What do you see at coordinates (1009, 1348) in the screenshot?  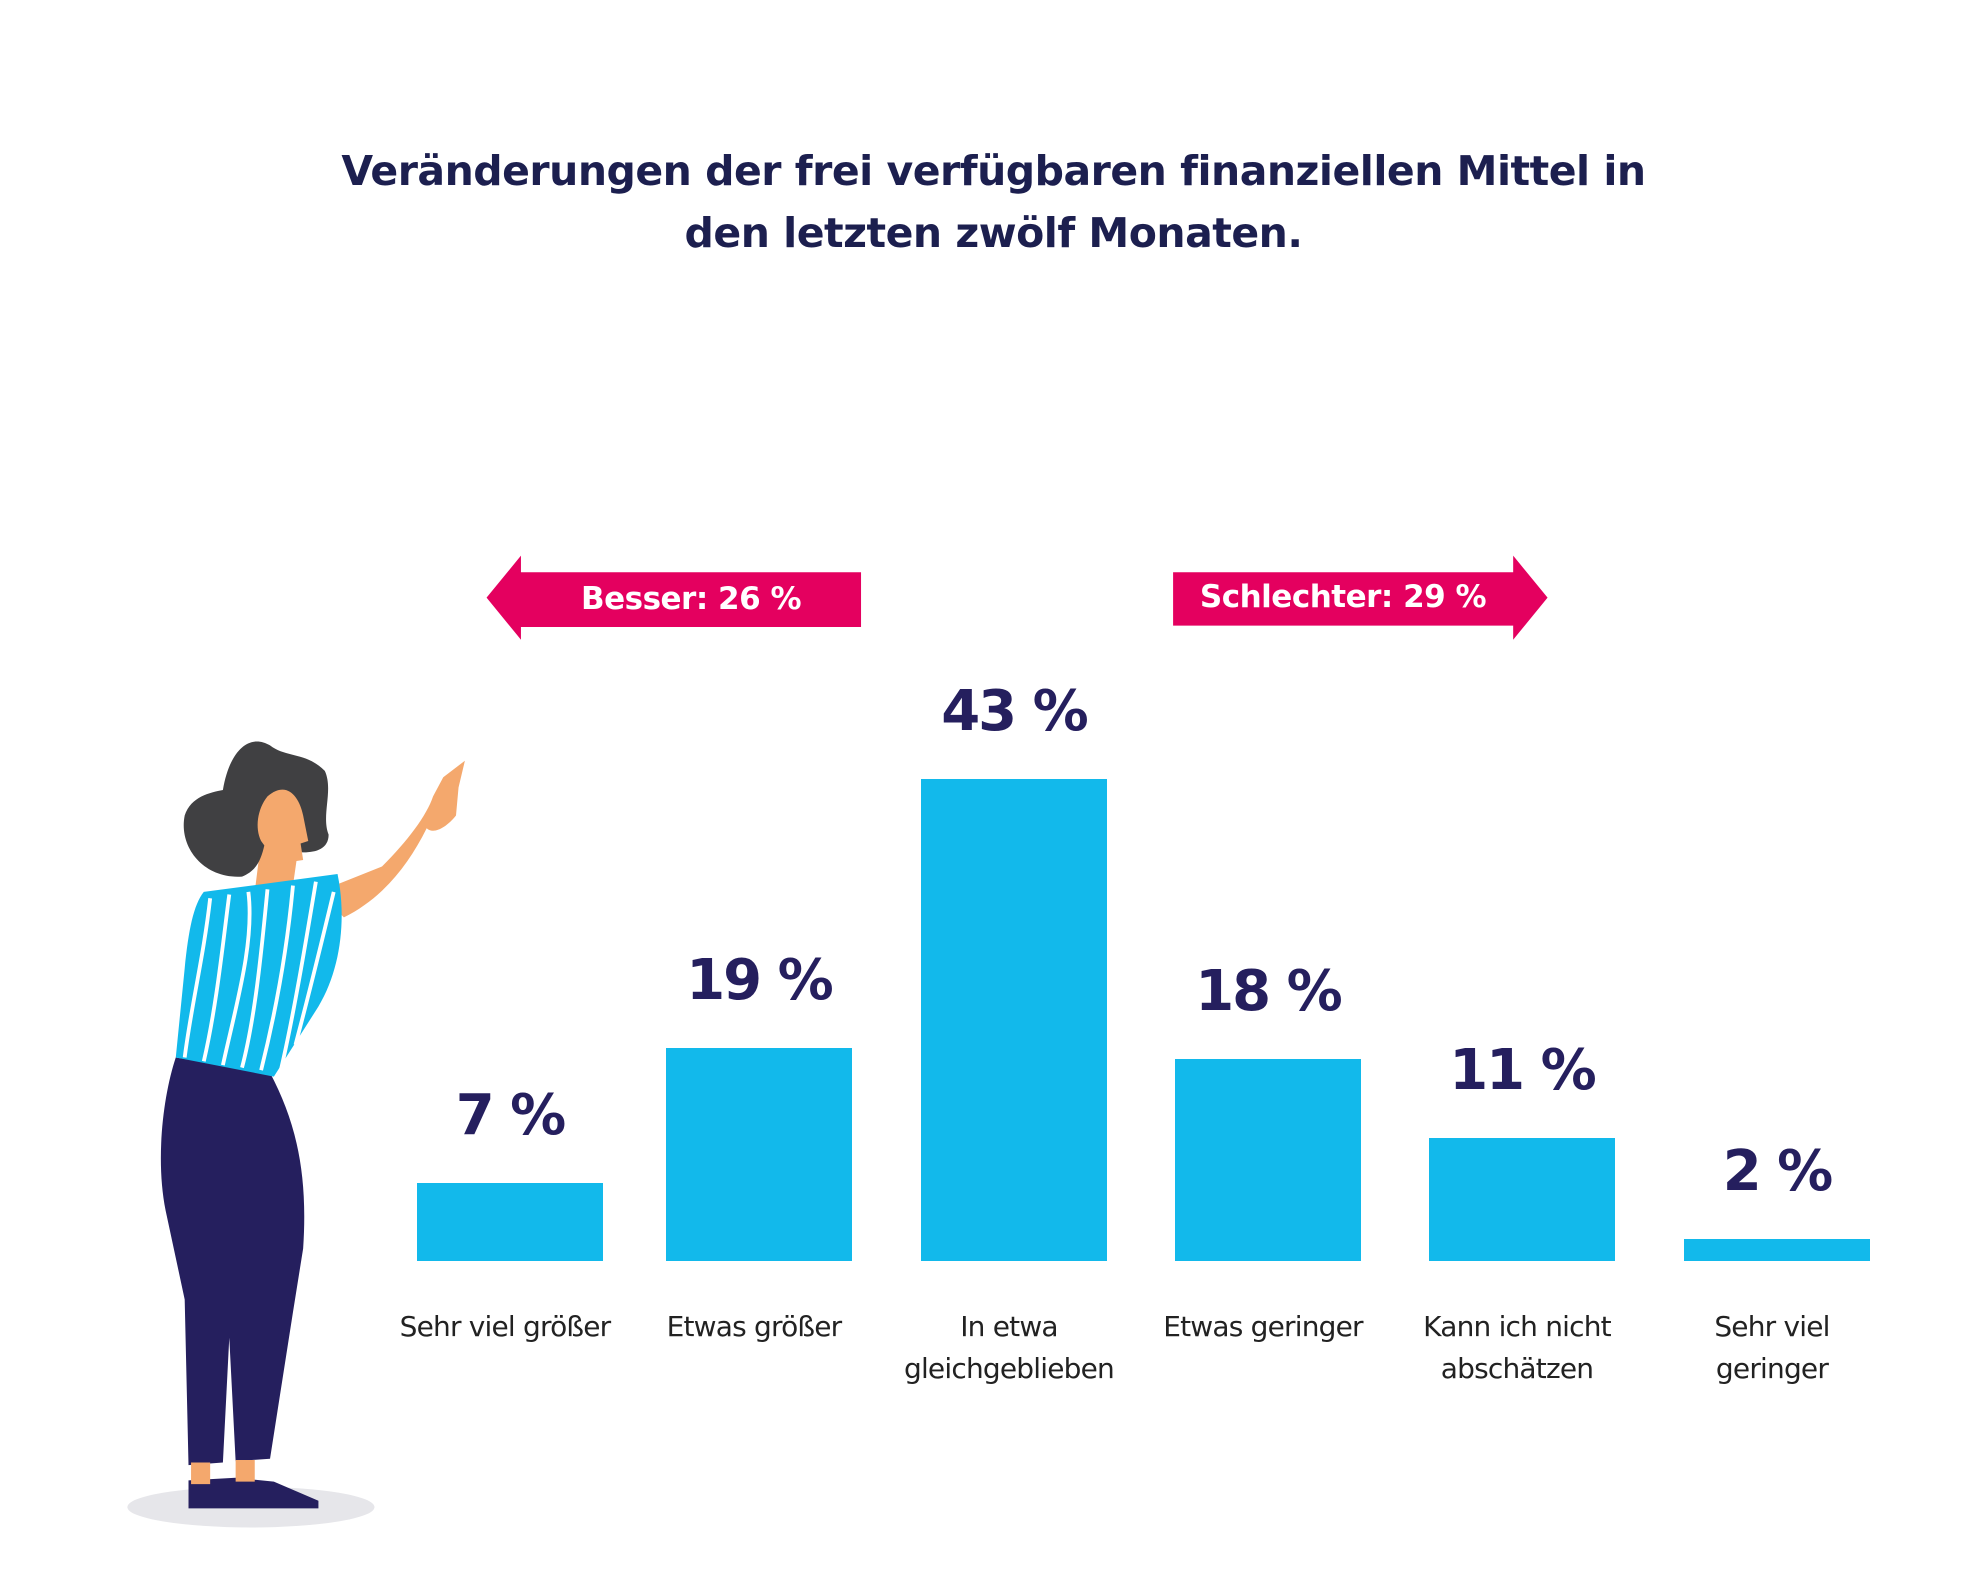 I see `category-label: In etwa gleichgeblieben` at bounding box center [1009, 1348].